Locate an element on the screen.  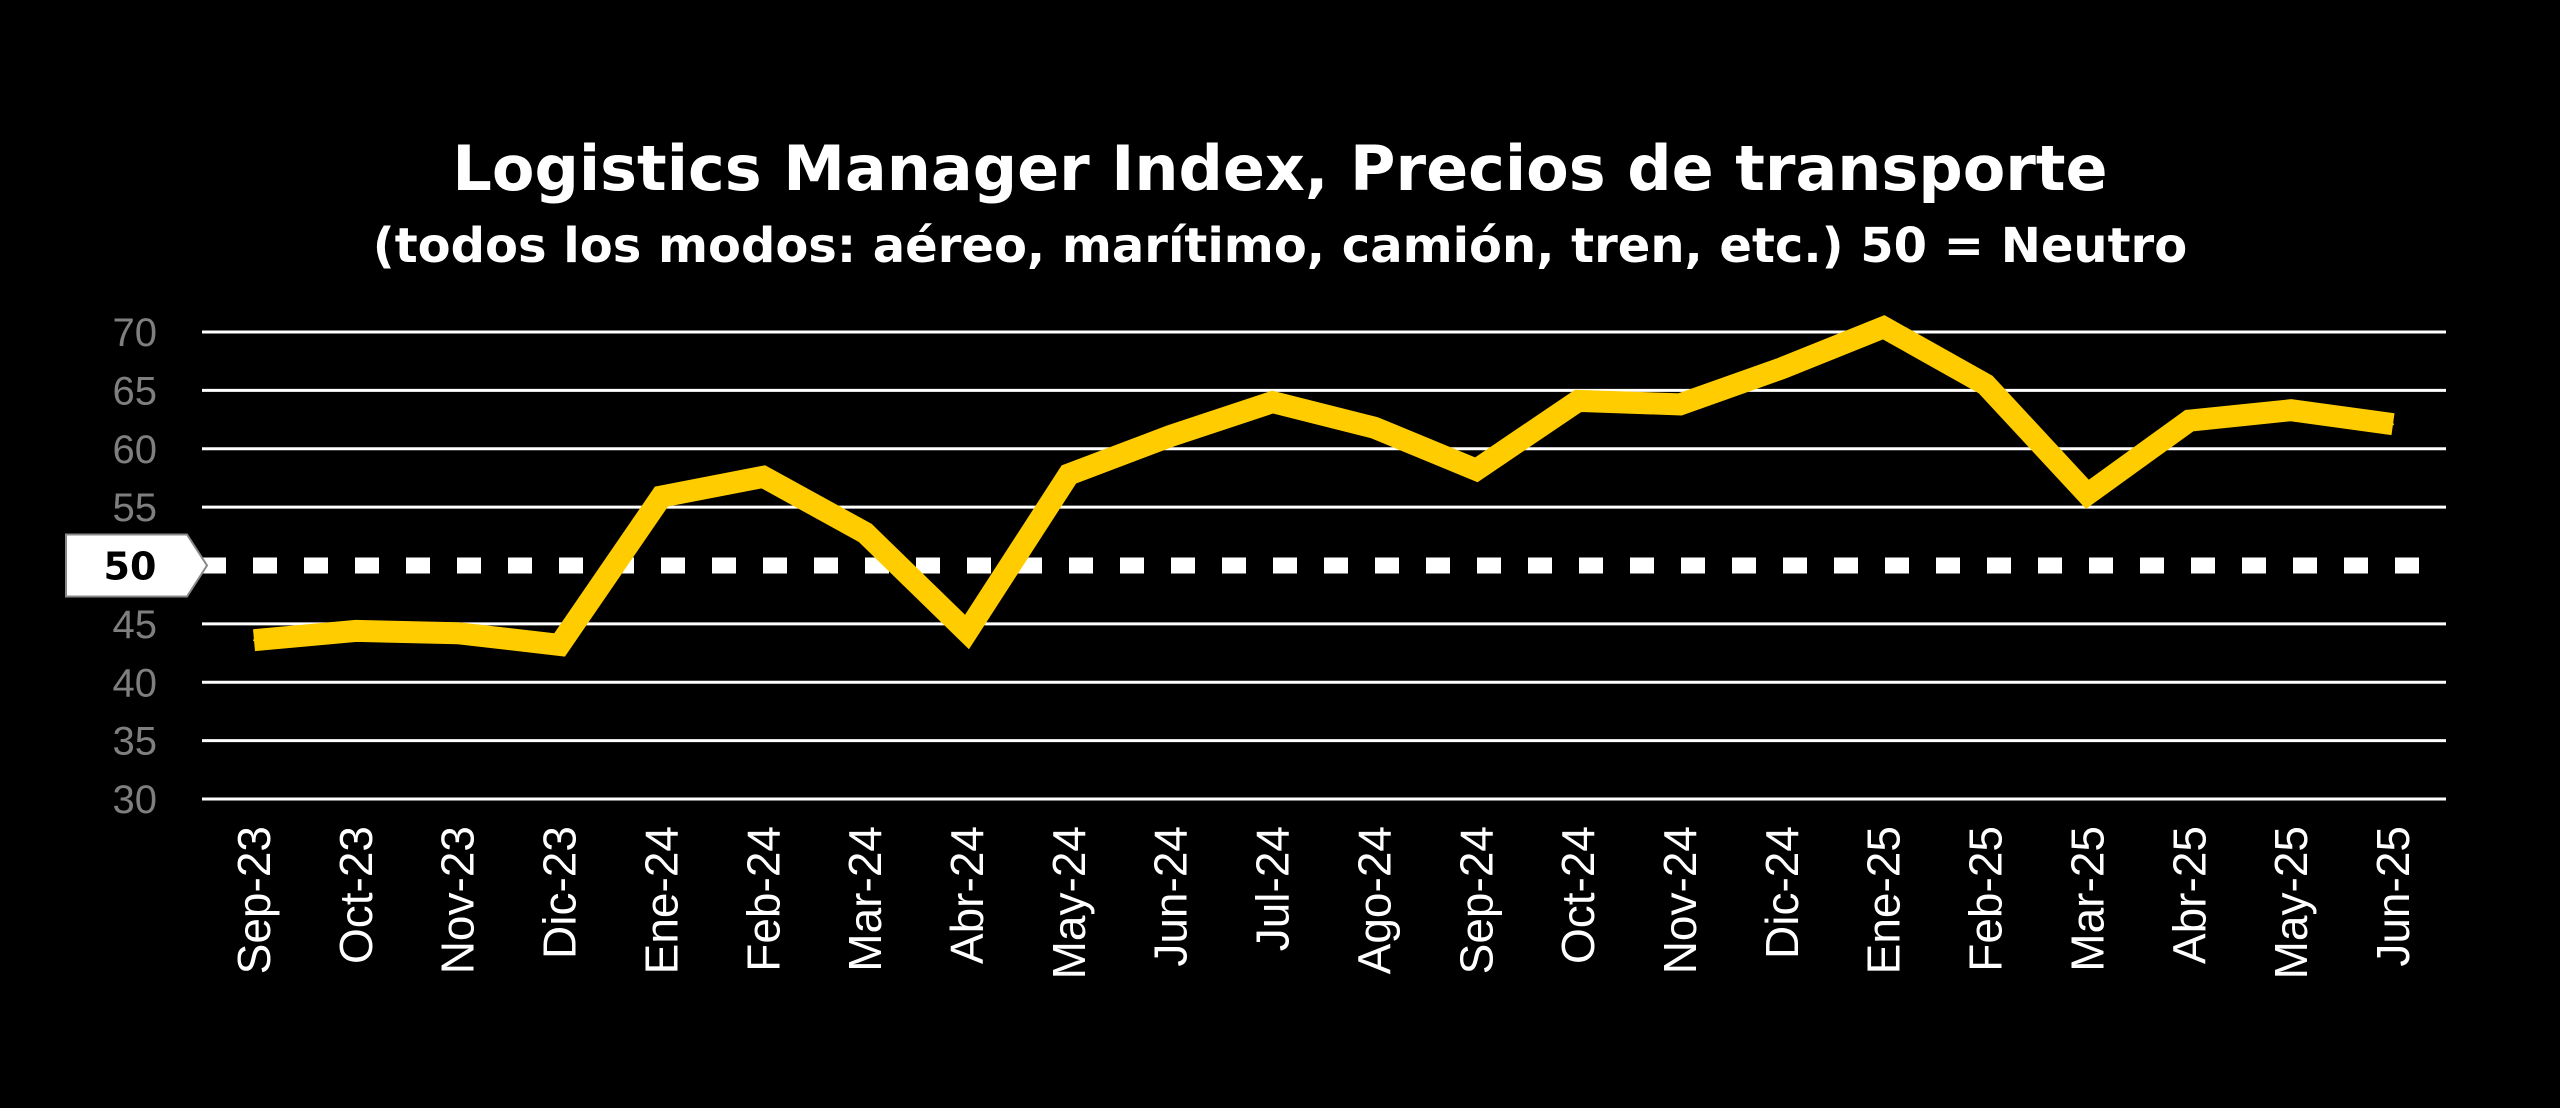
x-tick-label: Jul-24 is located at coordinates (1273, 888).